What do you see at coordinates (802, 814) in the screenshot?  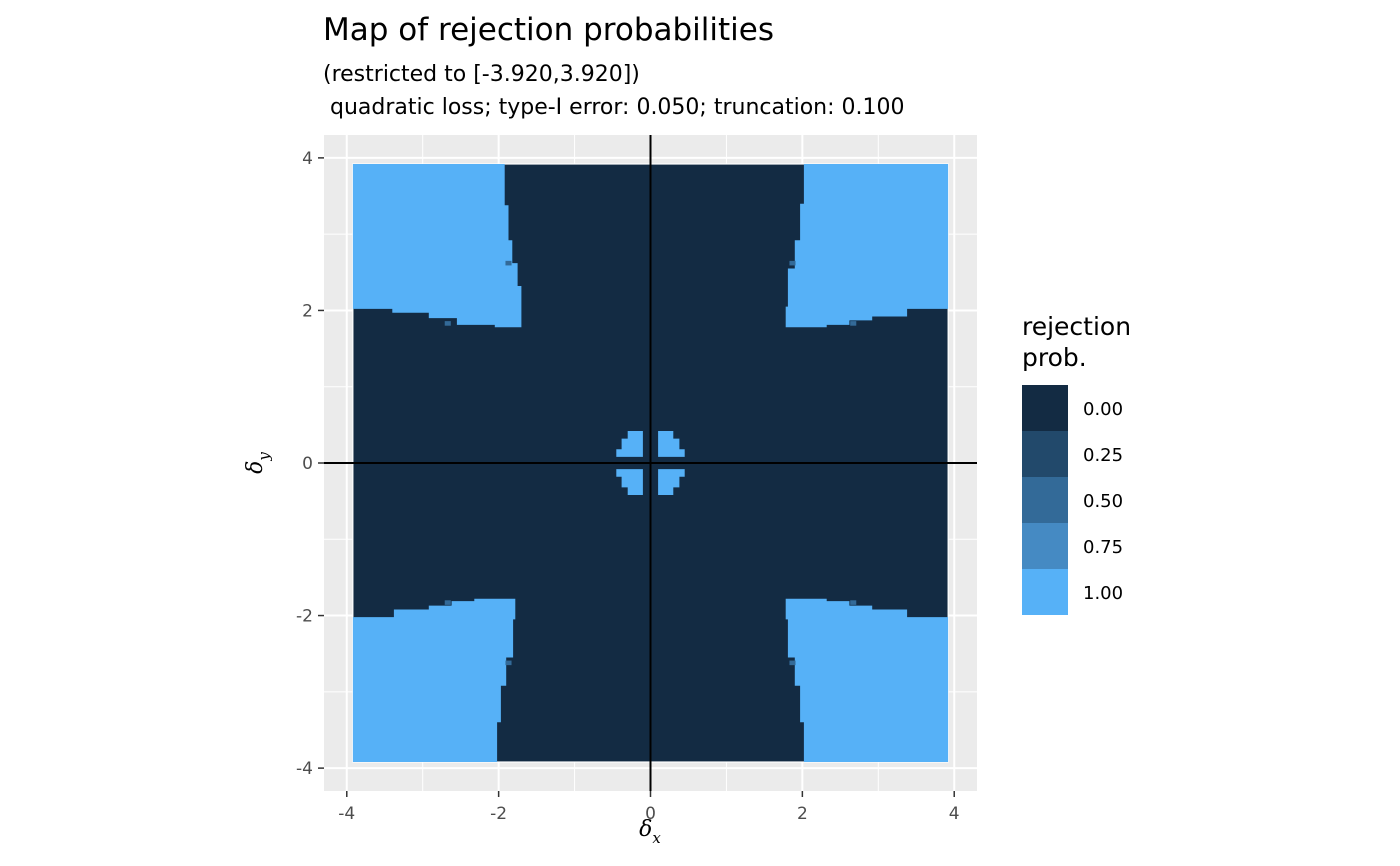 I see `x-tick-label: 2` at bounding box center [802, 814].